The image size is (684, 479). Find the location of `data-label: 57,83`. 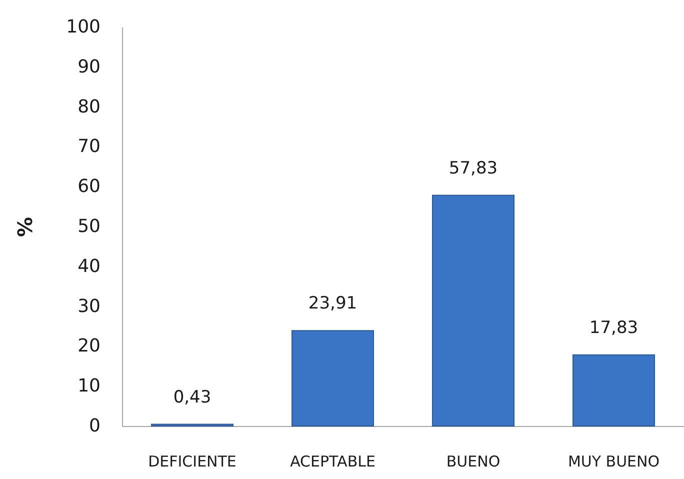

data-label: 57,83 is located at coordinates (473, 168).